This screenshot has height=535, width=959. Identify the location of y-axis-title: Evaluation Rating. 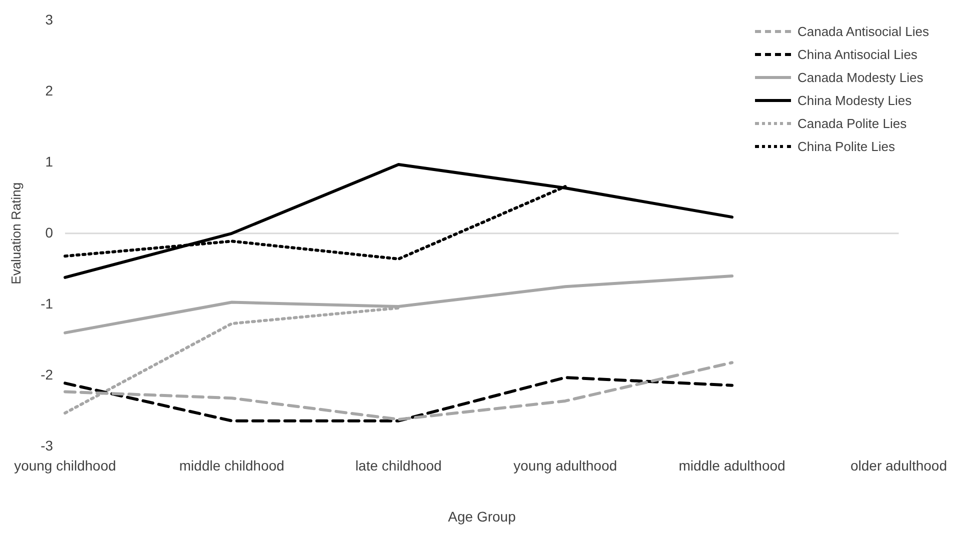
(16, 233).